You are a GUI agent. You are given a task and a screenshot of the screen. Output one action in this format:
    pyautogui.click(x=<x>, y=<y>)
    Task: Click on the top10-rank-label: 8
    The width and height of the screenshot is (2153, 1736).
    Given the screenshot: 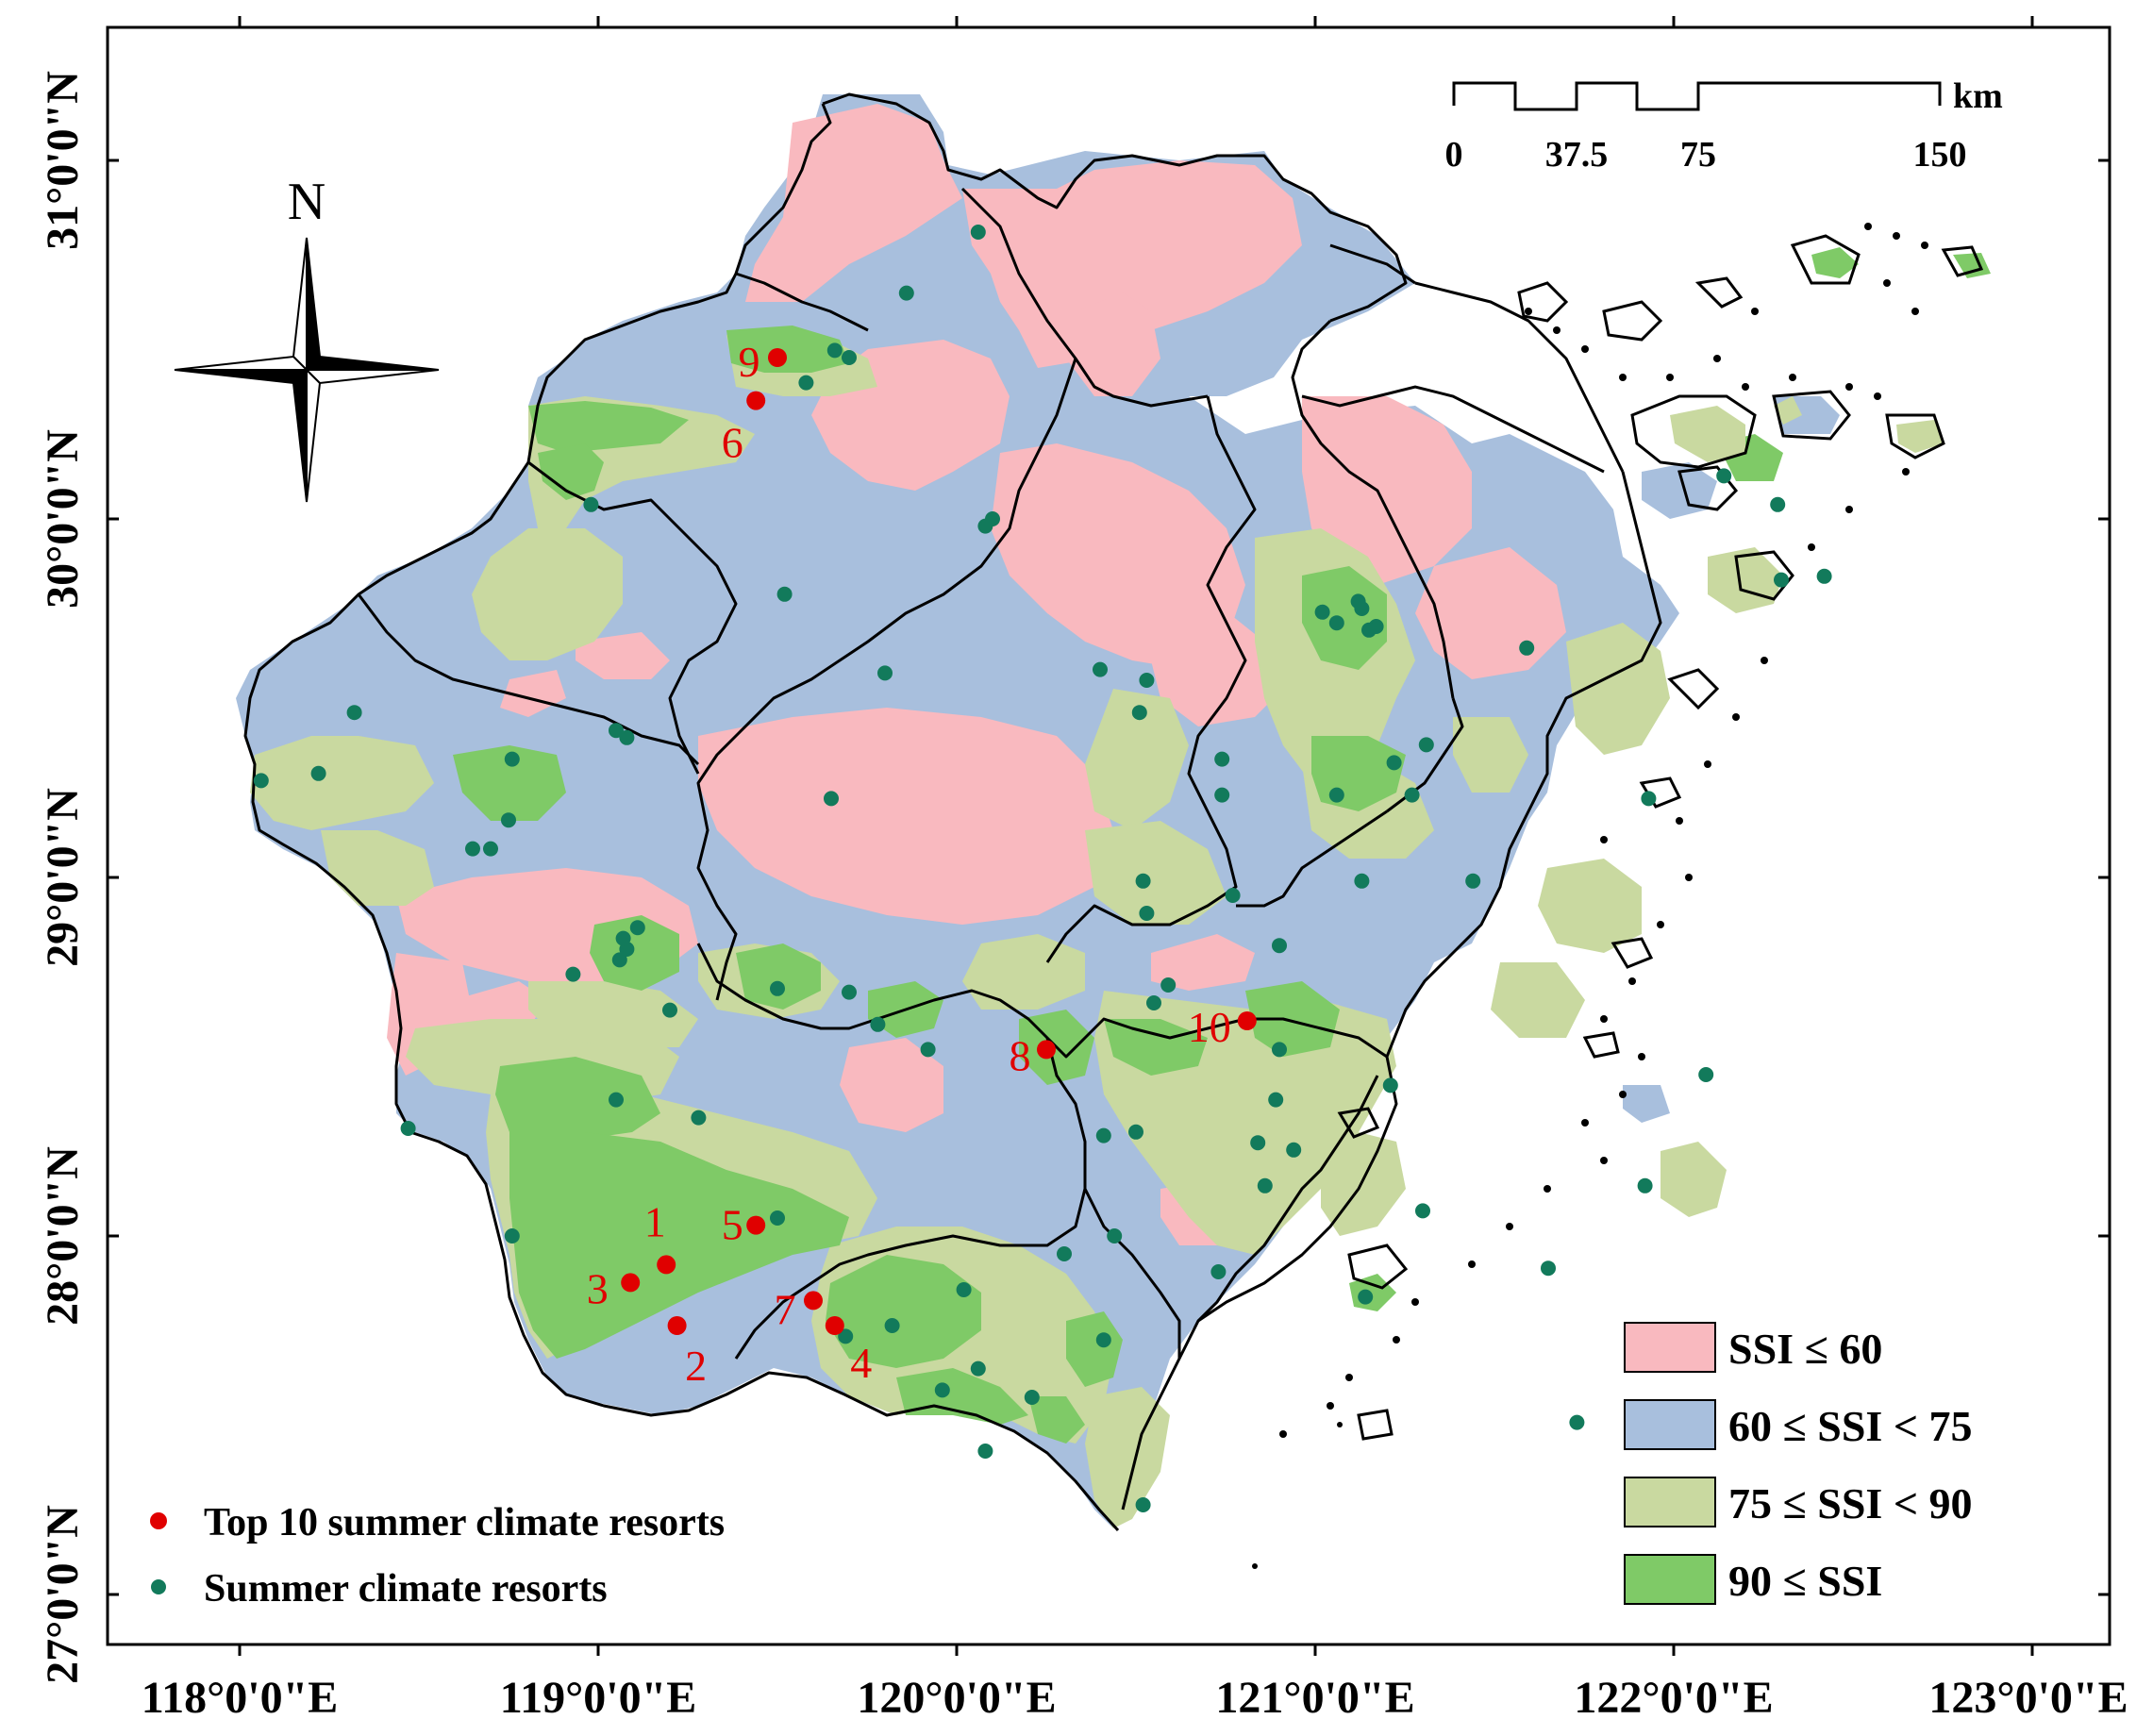 What is the action you would take?
    pyautogui.click(x=1020, y=1055)
    